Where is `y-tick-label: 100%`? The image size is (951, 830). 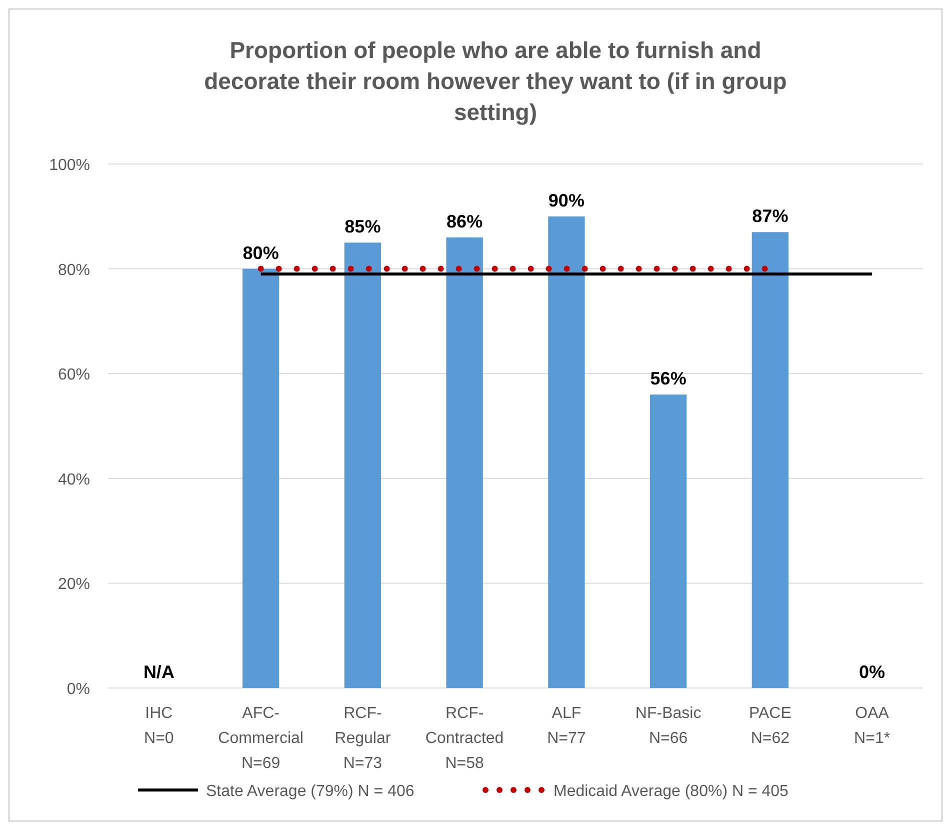
y-tick-label: 100% is located at coordinates (69, 165).